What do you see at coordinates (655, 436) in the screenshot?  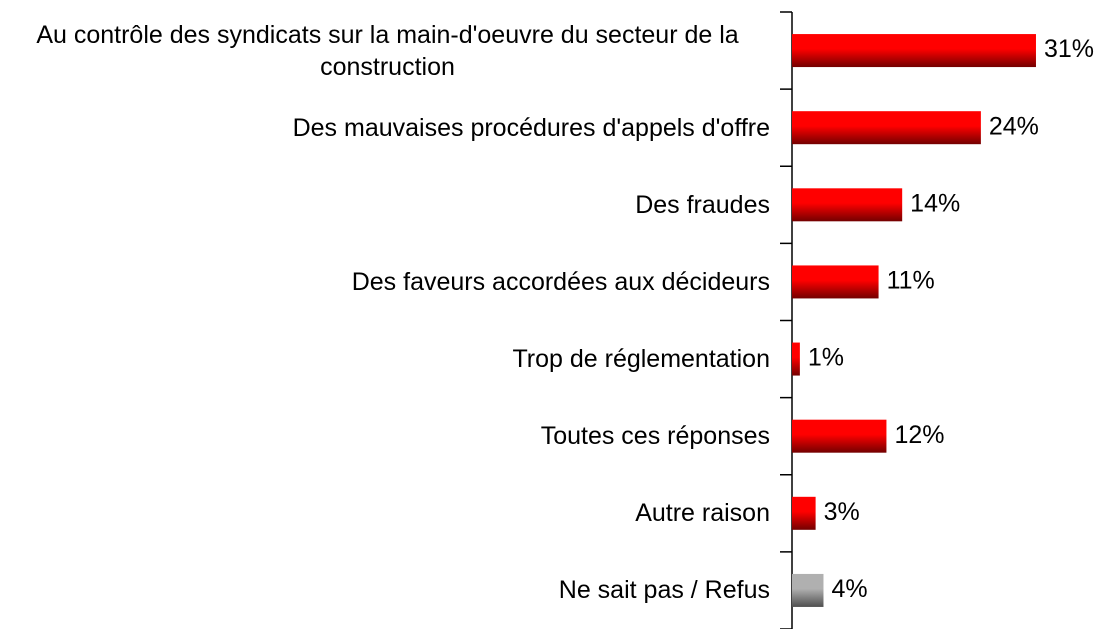 I see `category-label: Toutes ces réponses` at bounding box center [655, 436].